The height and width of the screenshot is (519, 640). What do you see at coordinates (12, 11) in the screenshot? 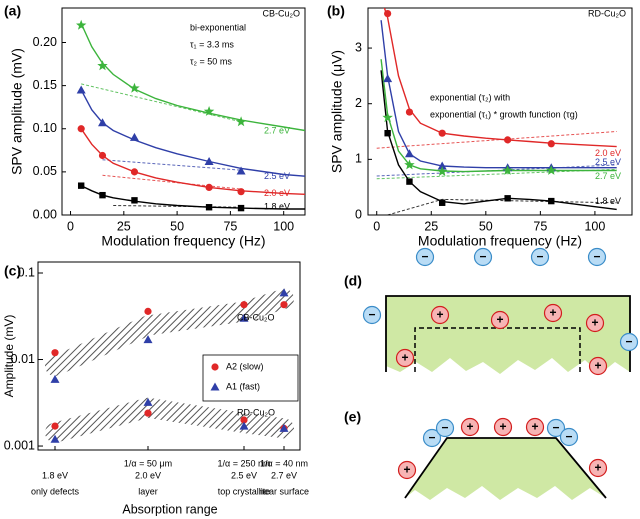
I see `panel-label: (a)` at bounding box center [12, 11].